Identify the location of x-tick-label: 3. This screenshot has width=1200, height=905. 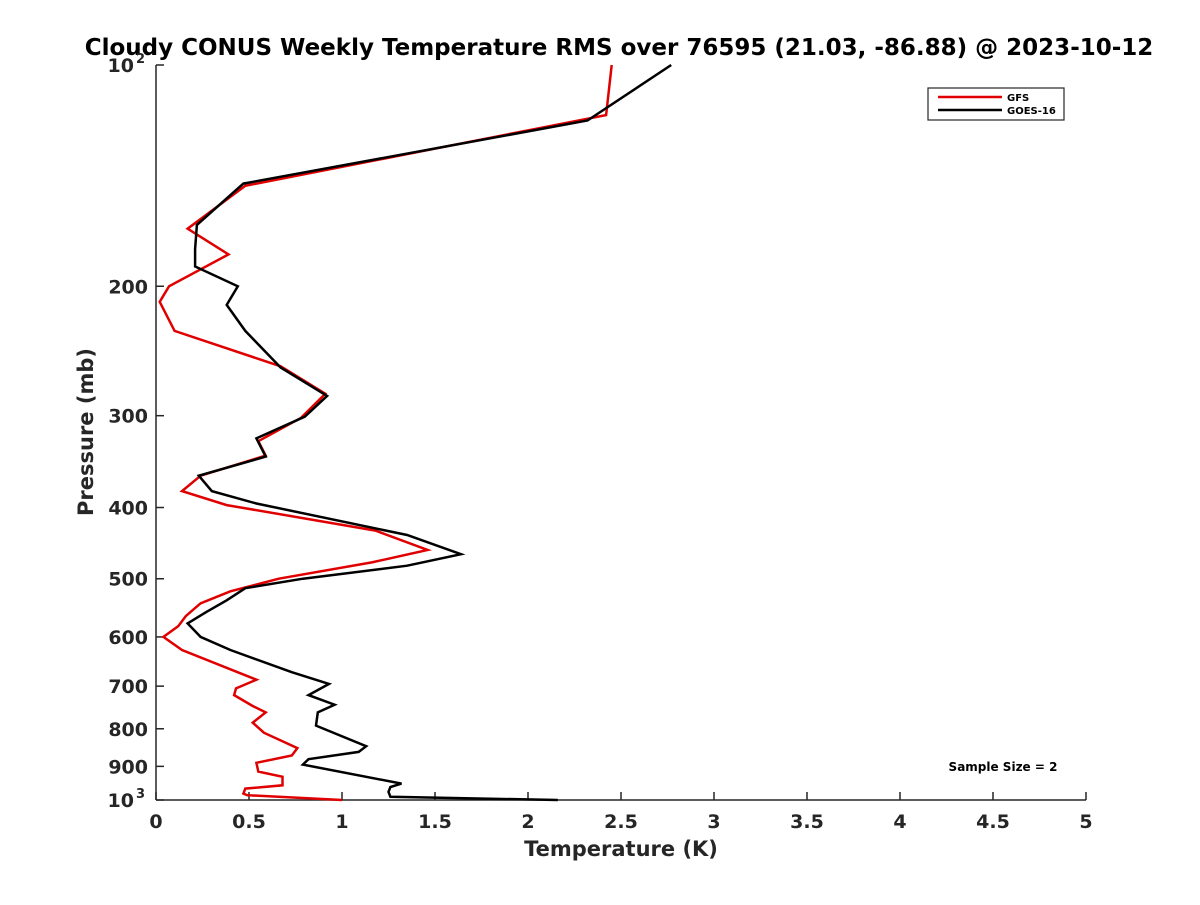
(713, 822).